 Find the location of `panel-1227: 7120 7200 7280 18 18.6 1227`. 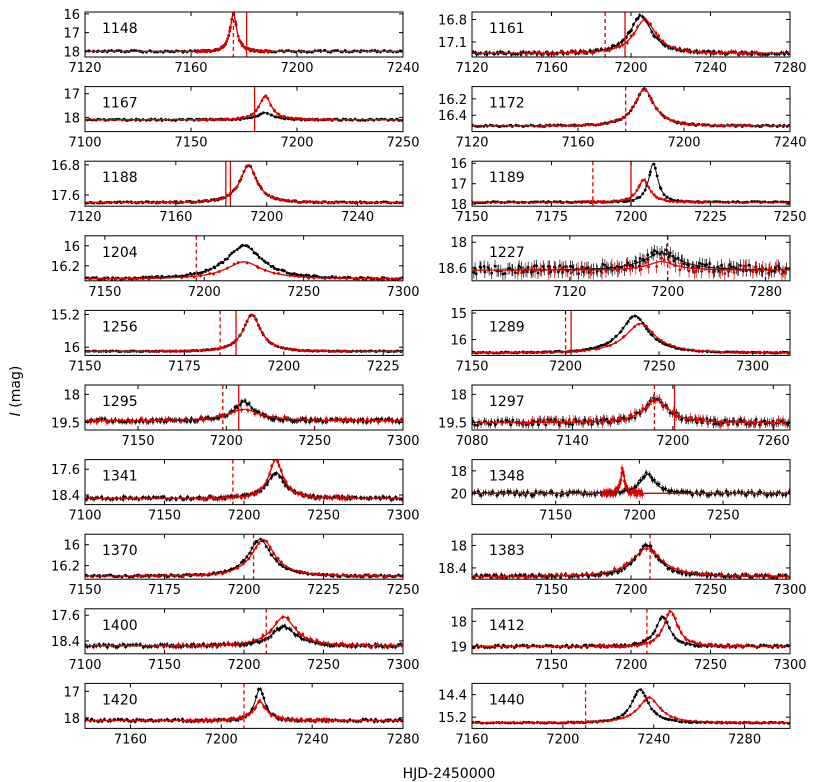

panel-1227: 7120 7200 7280 18 18.6 1227 is located at coordinates (624, 267).